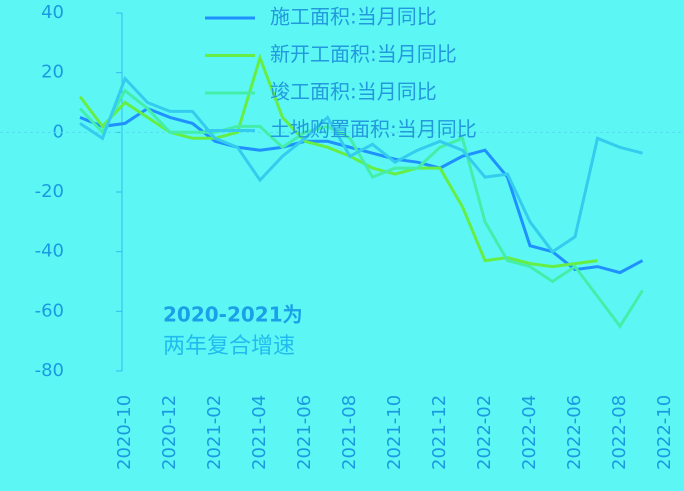 The image size is (684, 491). I want to click on legend-label: 新开工面积:当月同比, so click(363, 54).